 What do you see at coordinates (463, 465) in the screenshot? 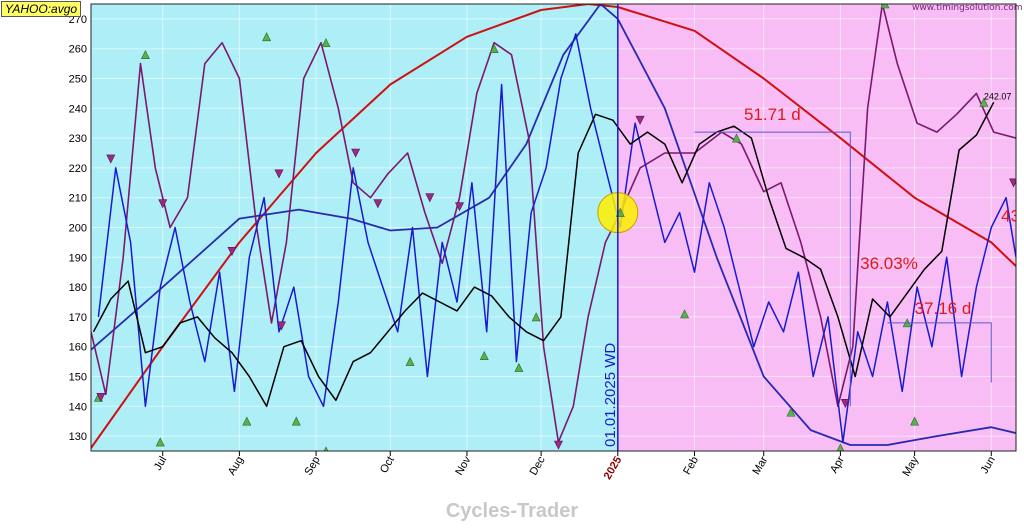
I see `x-tick-label: Nov` at bounding box center [463, 465].